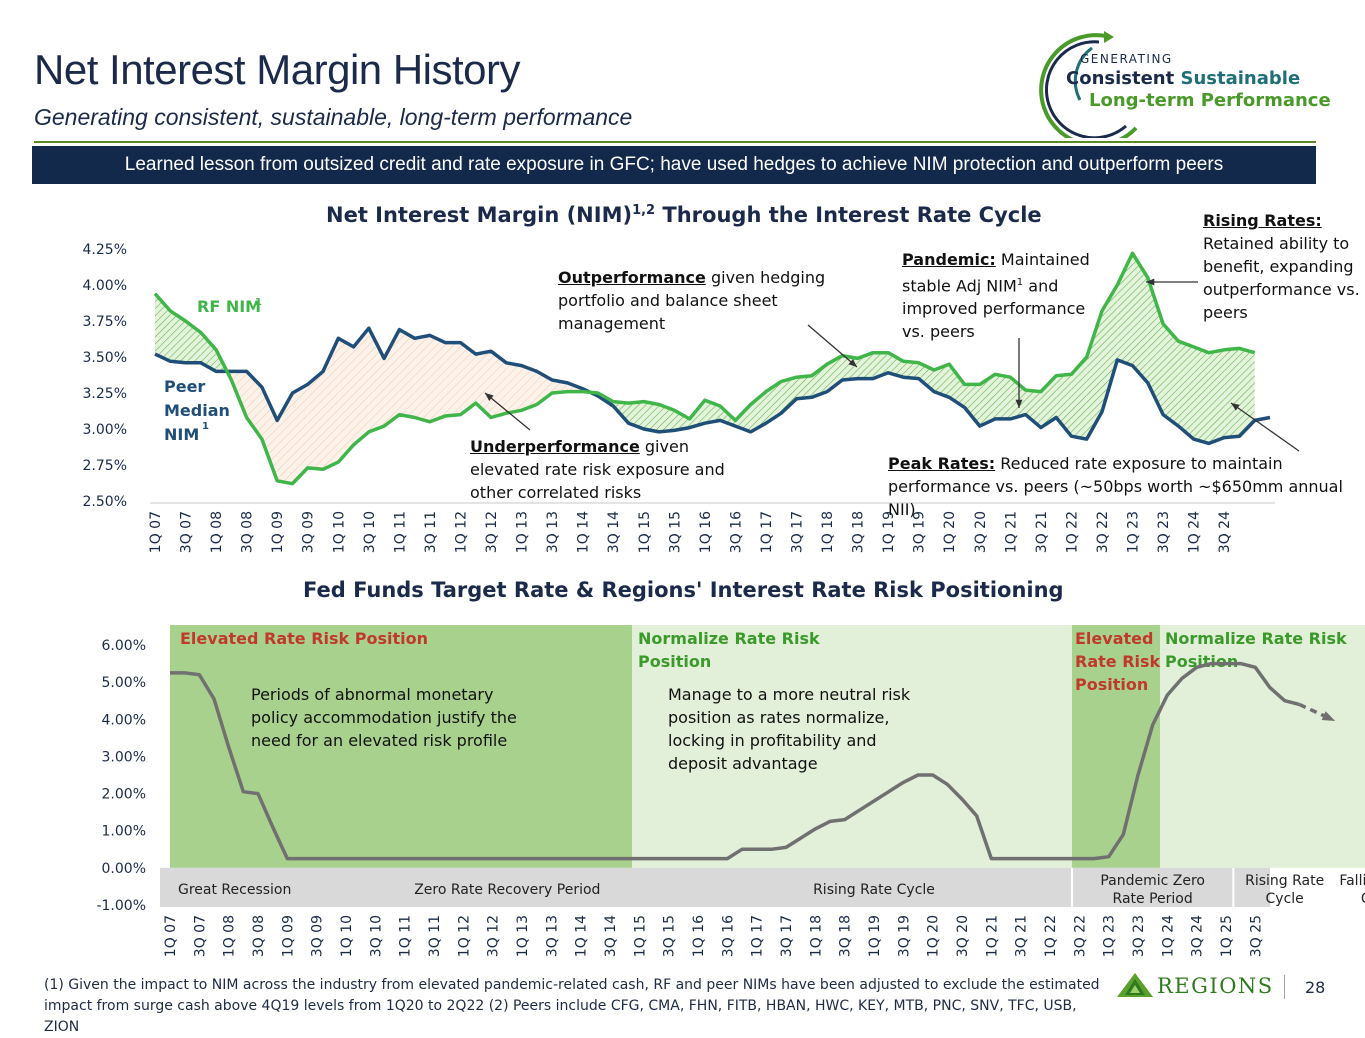 The width and height of the screenshot is (1365, 1038). Describe the element at coordinates (406, 936) in the screenshot. I see `ff-x-tick: 1Q 11` at that location.